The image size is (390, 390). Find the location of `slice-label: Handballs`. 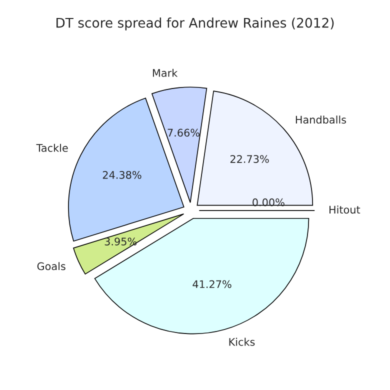

slice-label: Handballs is located at coordinates (321, 120).